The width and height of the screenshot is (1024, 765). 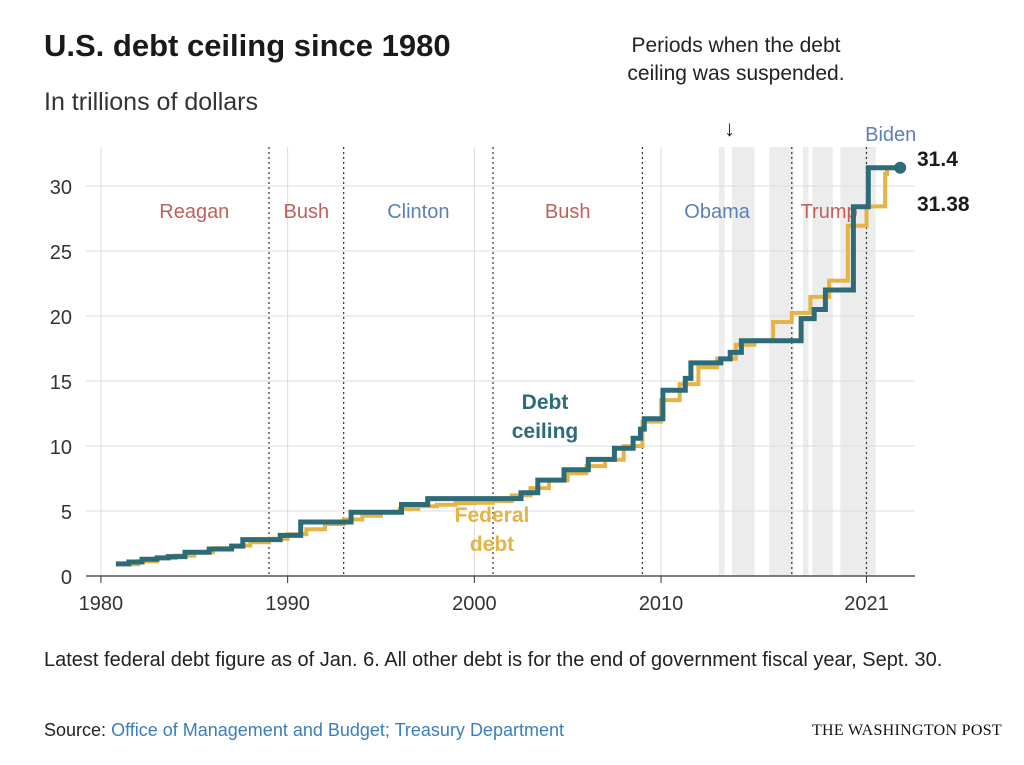 What do you see at coordinates (66, 578) in the screenshot?
I see `y-tick-label: 0` at bounding box center [66, 578].